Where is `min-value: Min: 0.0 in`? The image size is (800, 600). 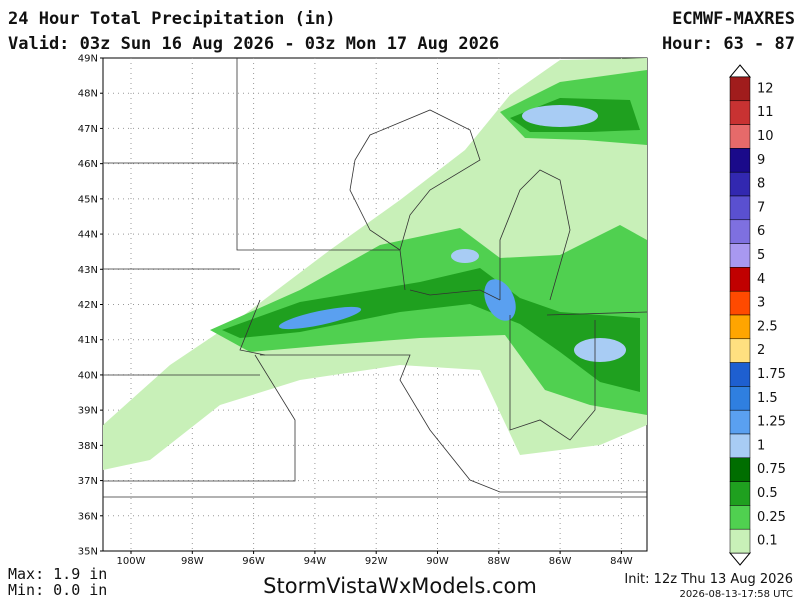
min-value: Min: 0.0 in is located at coordinates (57, 590).